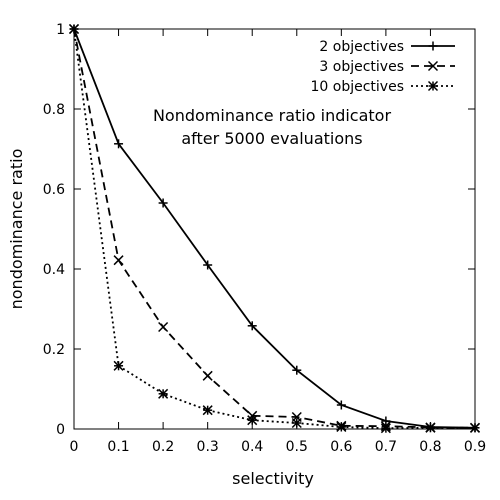 This screenshot has width=500, height=500. I want to click on legend: 2 objectives 3 objectives 10 objectives, so click(383, 67).